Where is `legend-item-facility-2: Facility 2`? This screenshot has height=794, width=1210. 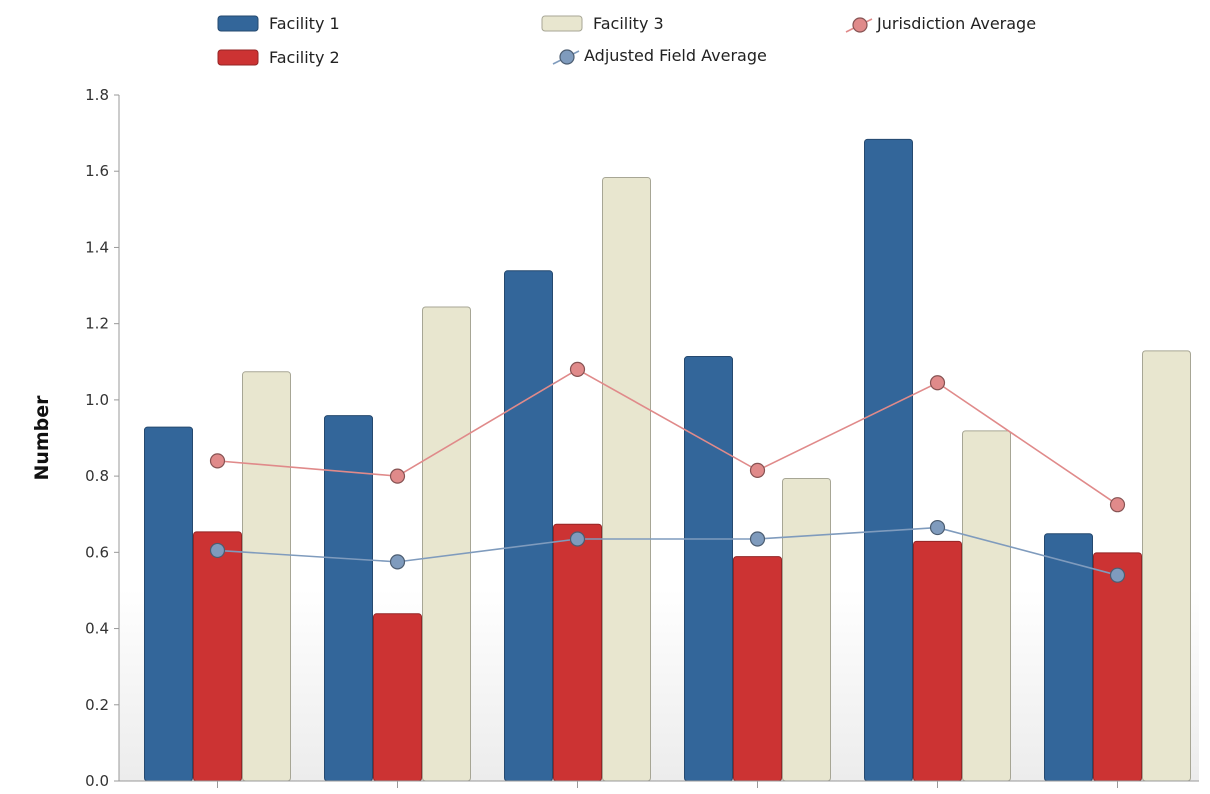 legend-item-facility-2: Facility 2 is located at coordinates (278, 57).